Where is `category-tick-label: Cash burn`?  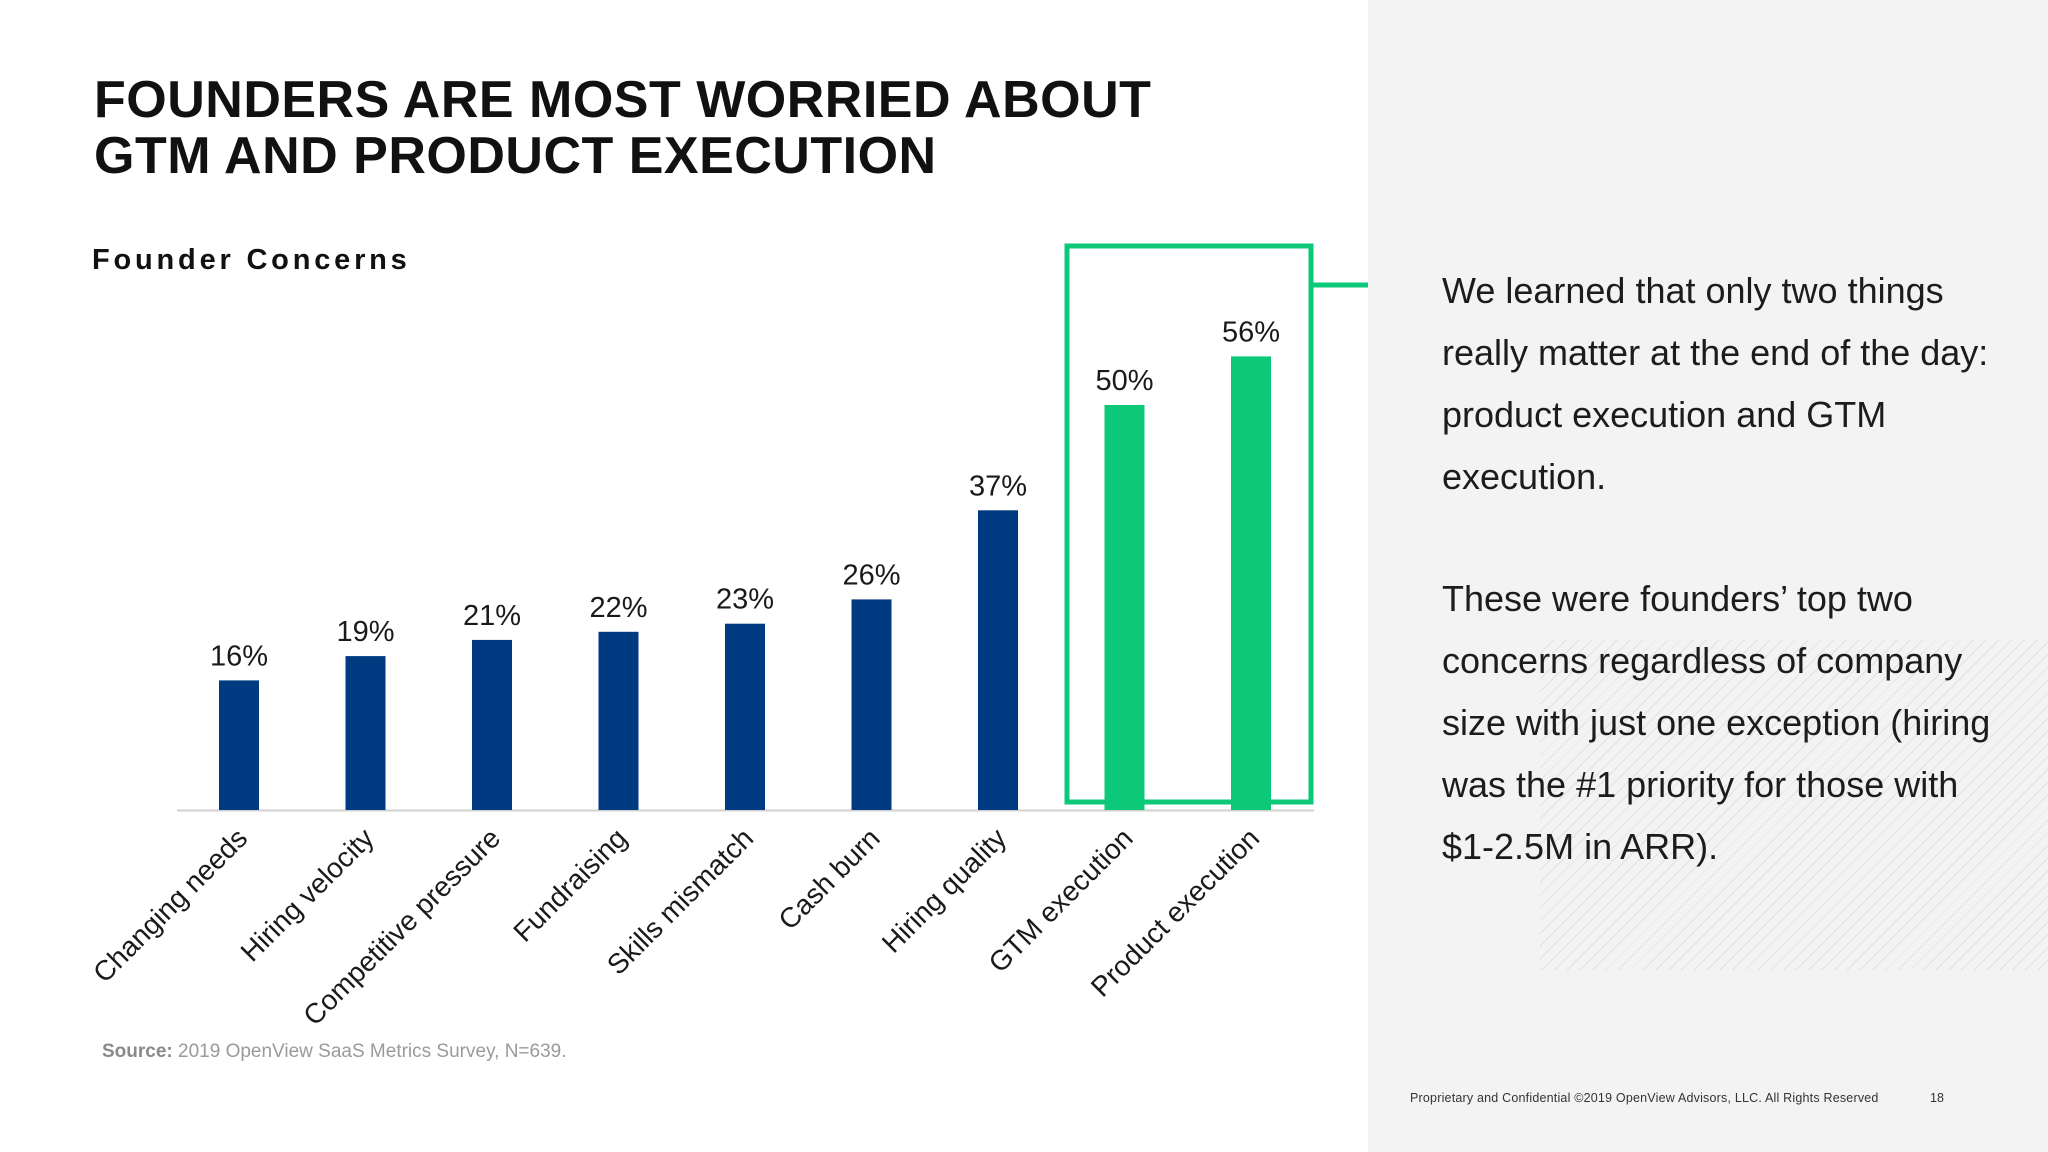 category-tick-label: Cash burn is located at coordinates (828, 878).